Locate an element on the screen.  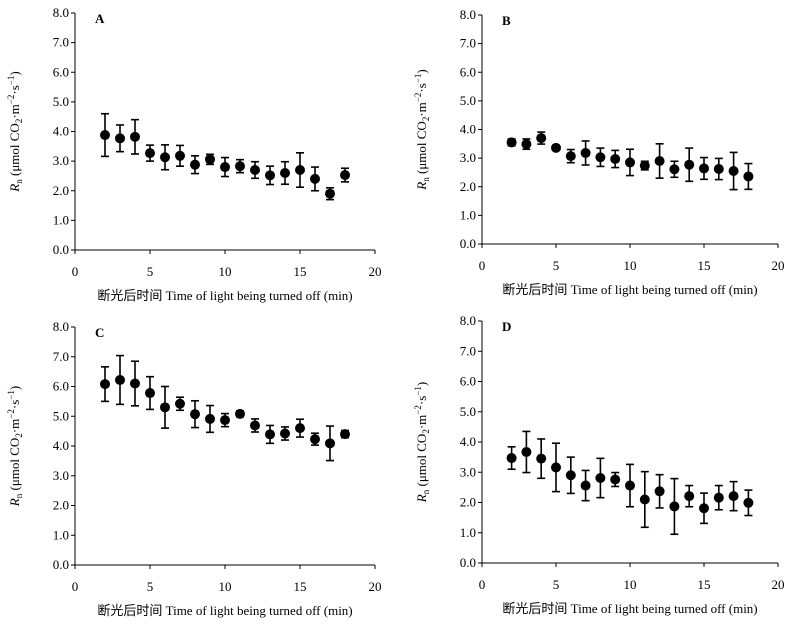
panel-label: B is located at coordinates (506, 20).